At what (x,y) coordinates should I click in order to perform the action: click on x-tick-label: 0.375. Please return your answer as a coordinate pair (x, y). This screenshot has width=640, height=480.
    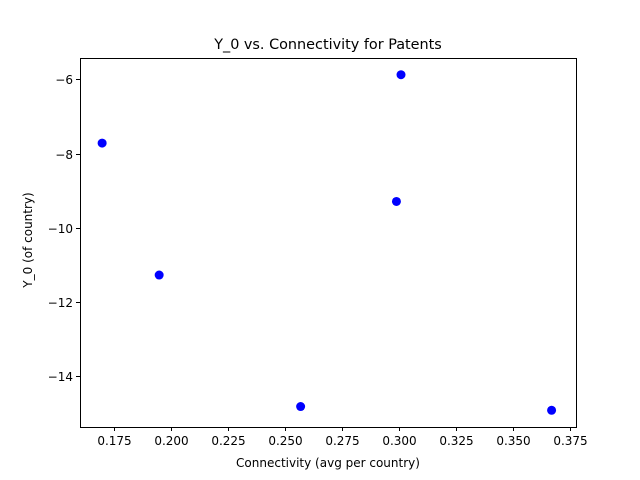
    Looking at the image, I should click on (570, 441).